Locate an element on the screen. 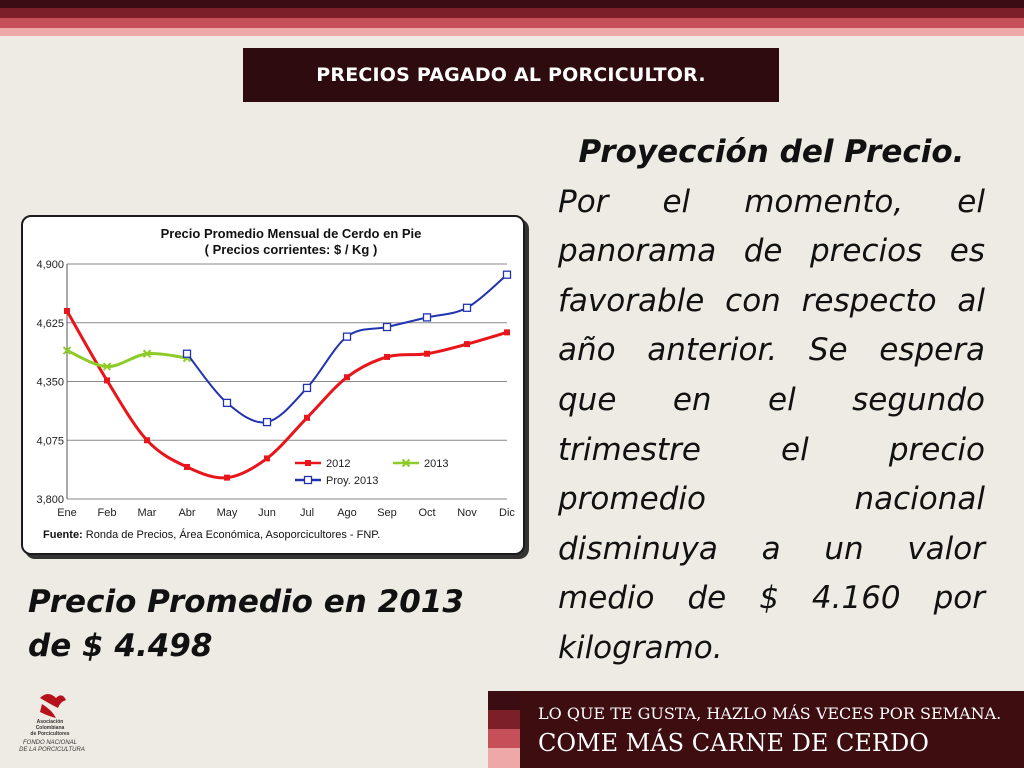 The height and width of the screenshot is (768, 1024). logo-line3: de Porcicultores is located at coordinates (49, 734).